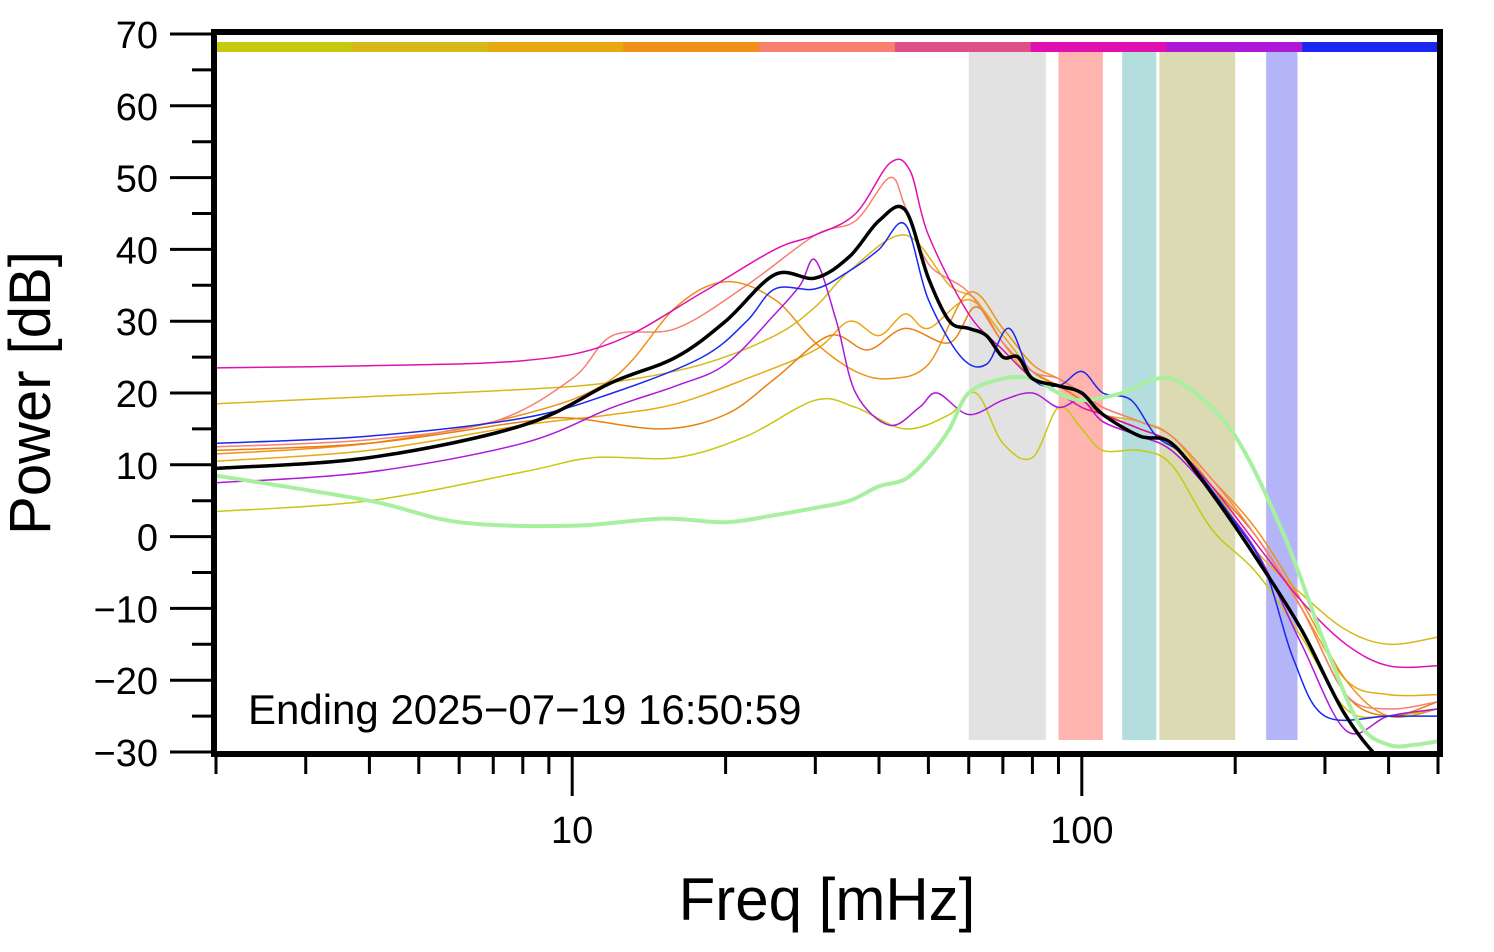 Image resolution: width=1494 pixels, height=952 pixels. I want to click on y-tick-label: −20, so click(126, 682).